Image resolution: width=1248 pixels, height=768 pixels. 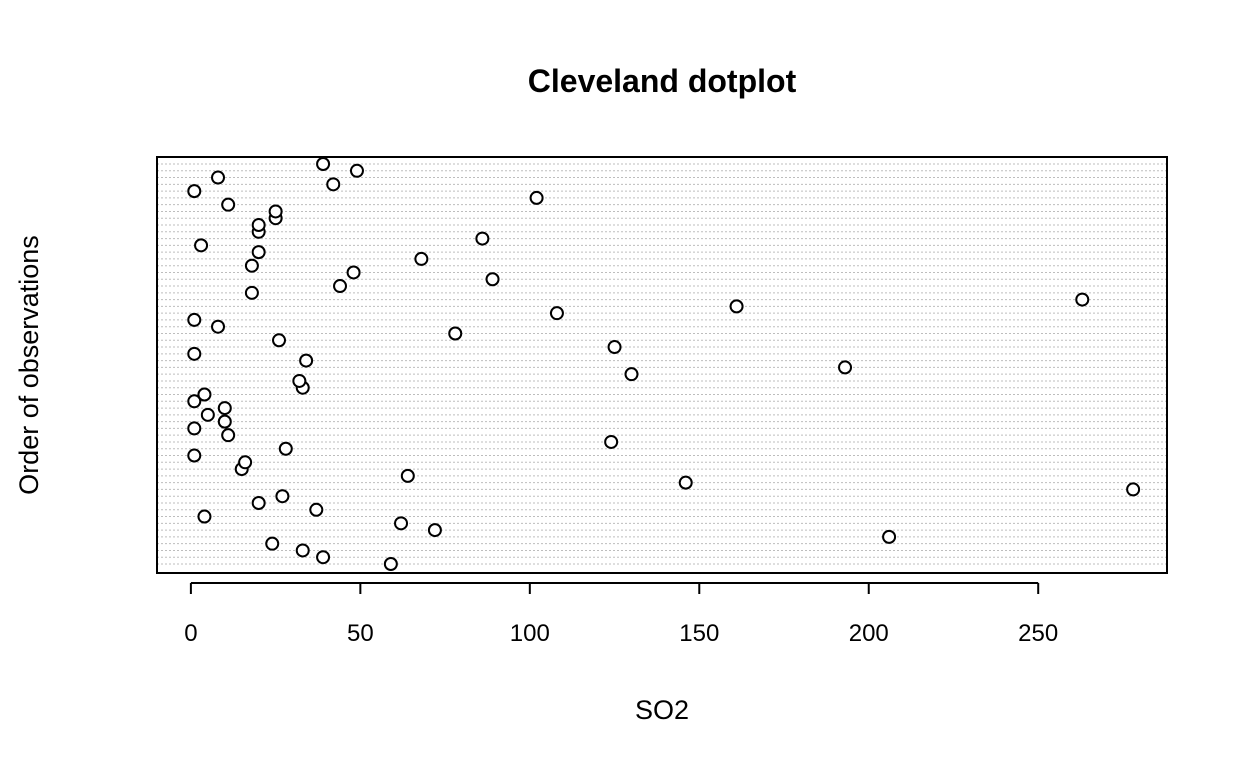 What do you see at coordinates (621, 614) in the screenshot?
I see `x-axis: 0 50 100 150 200 250` at bounding box center [621, 614].